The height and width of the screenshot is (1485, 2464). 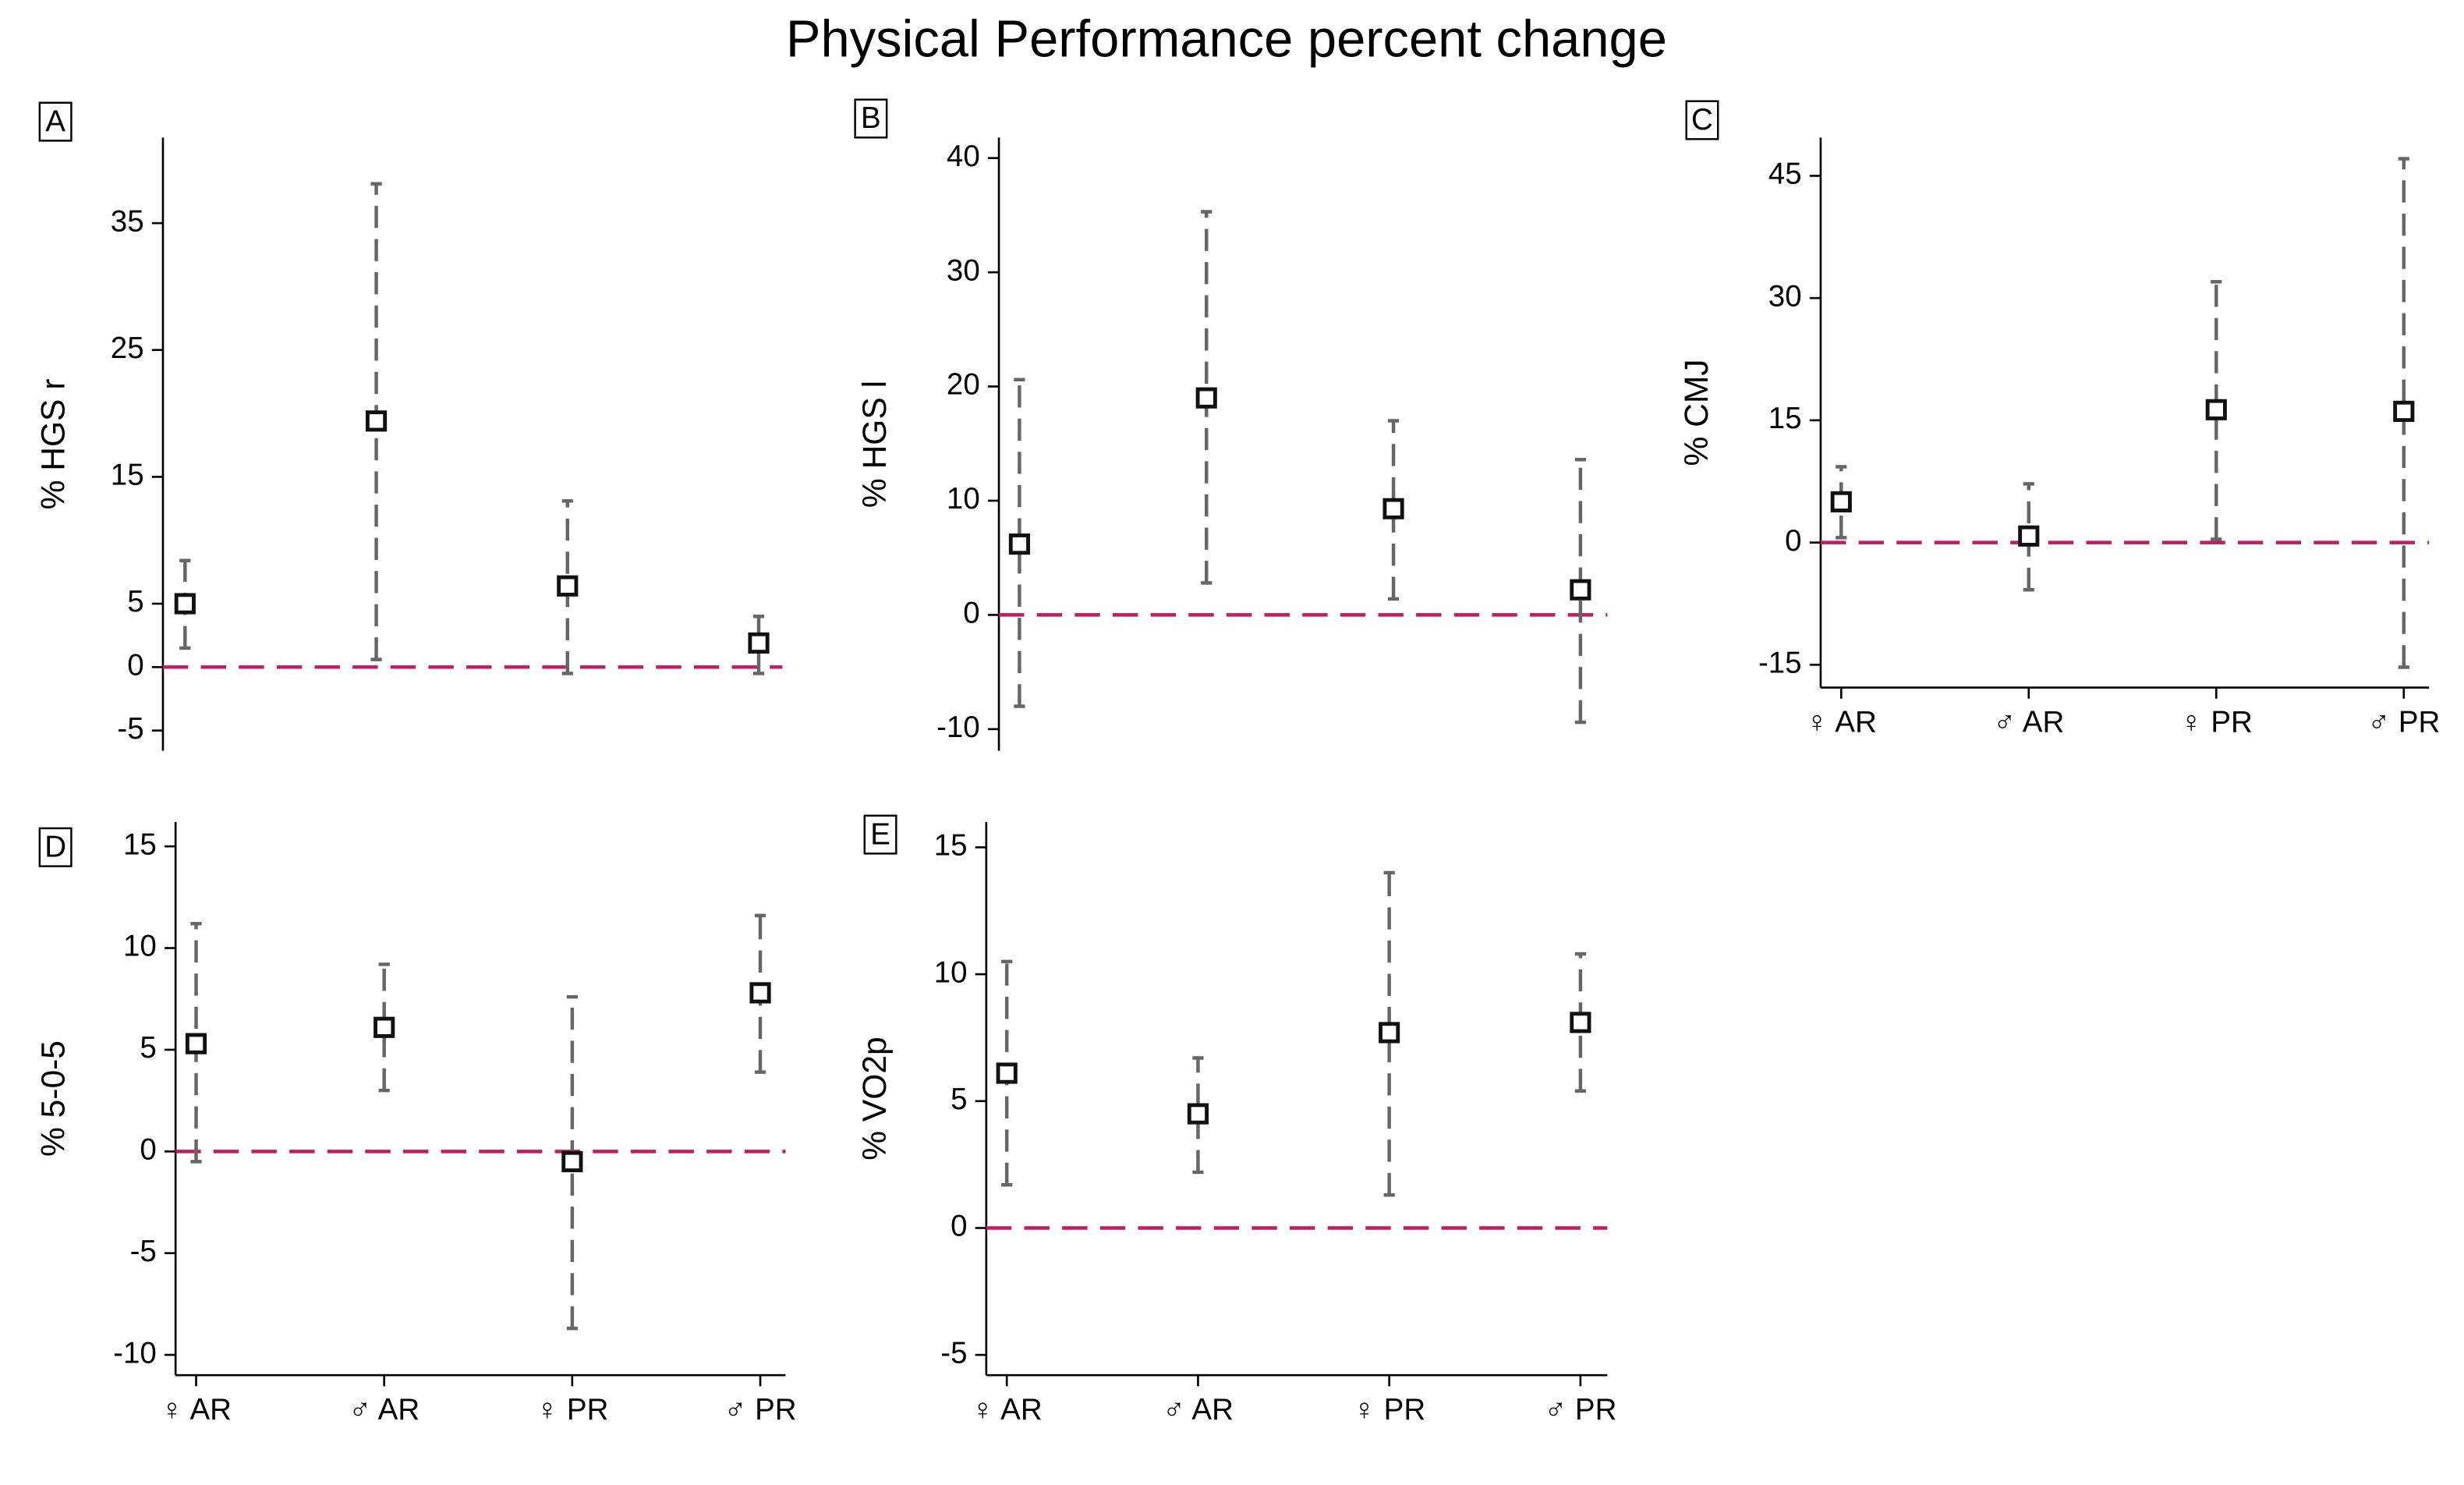 What do you see at coordinates (964, 385) in the screenshot?
I see `y-tick-label: 20` at bounding box center [964, 385].